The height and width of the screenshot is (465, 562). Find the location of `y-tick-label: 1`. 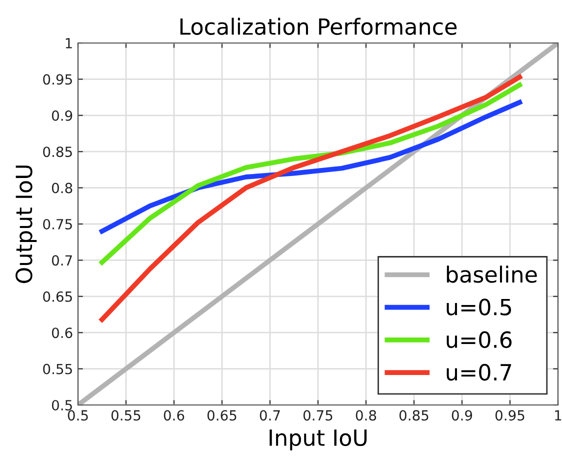

y-tick-label: 1 is located at coordinates (69, 43).